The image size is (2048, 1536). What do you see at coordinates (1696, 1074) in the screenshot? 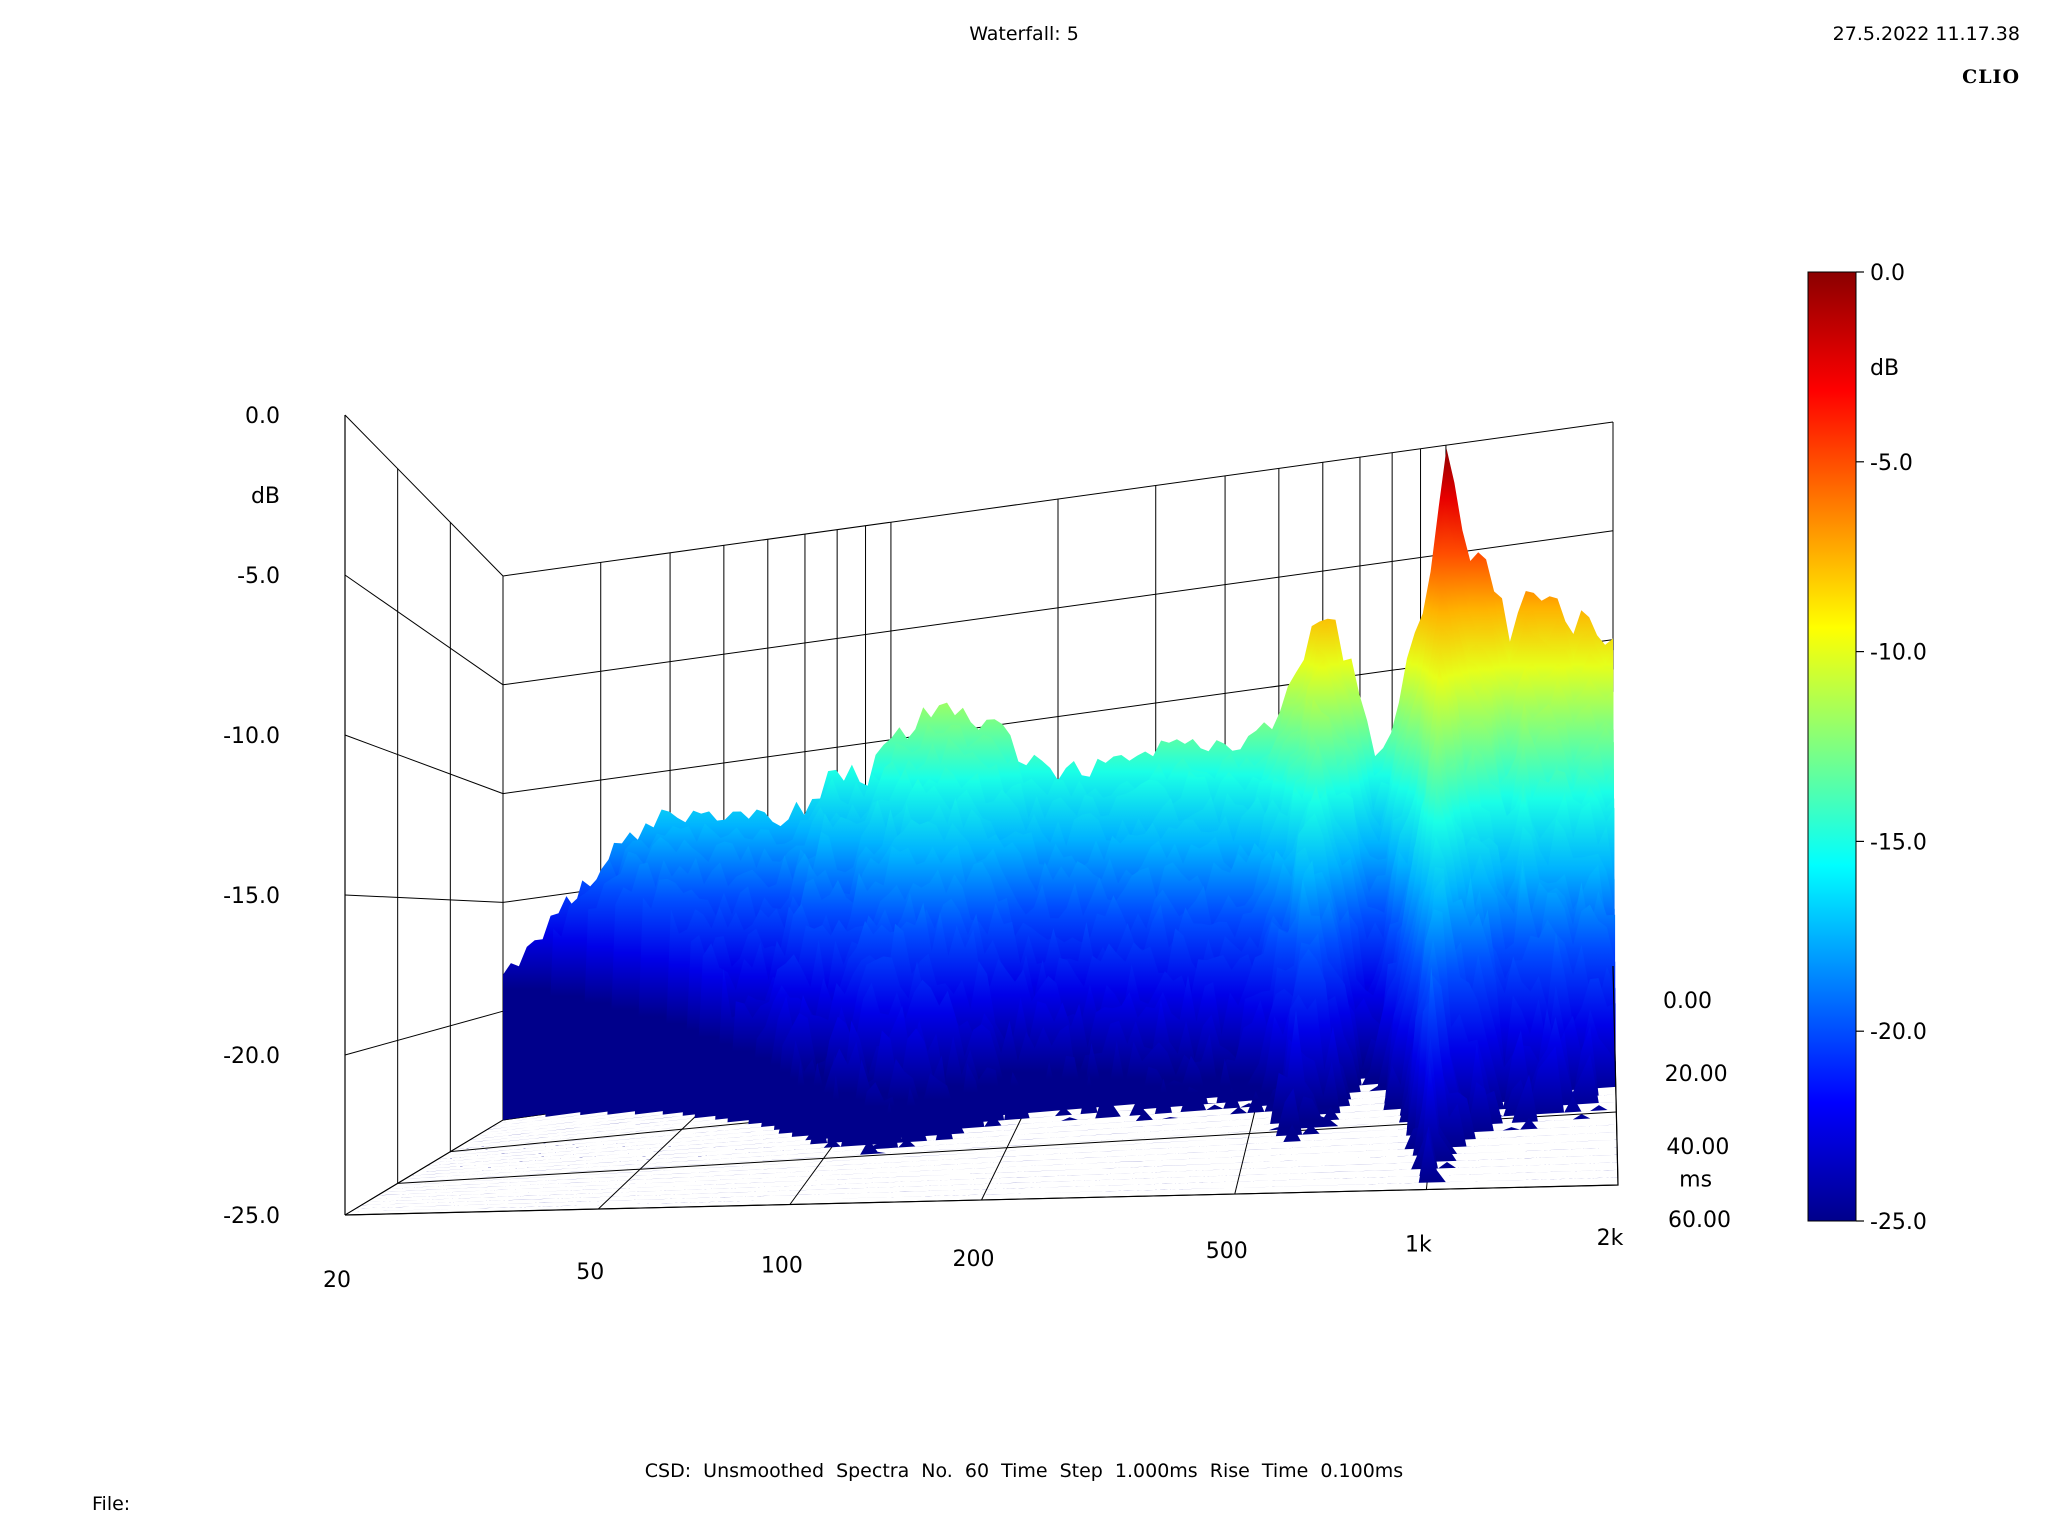
I see `t-tick-label: 20.00` at bounding box center [1696, 1074].